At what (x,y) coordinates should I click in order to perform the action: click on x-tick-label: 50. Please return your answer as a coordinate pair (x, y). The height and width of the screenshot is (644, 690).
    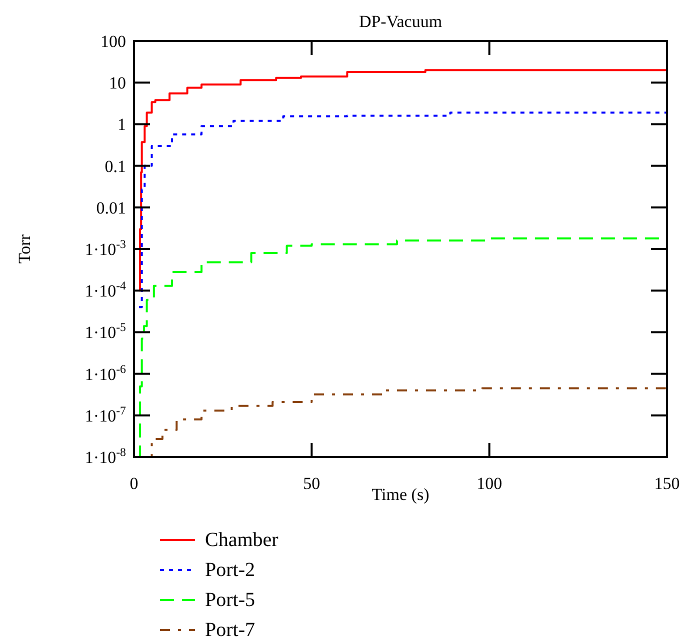
    Looking at the image, I should click on (311, 484).